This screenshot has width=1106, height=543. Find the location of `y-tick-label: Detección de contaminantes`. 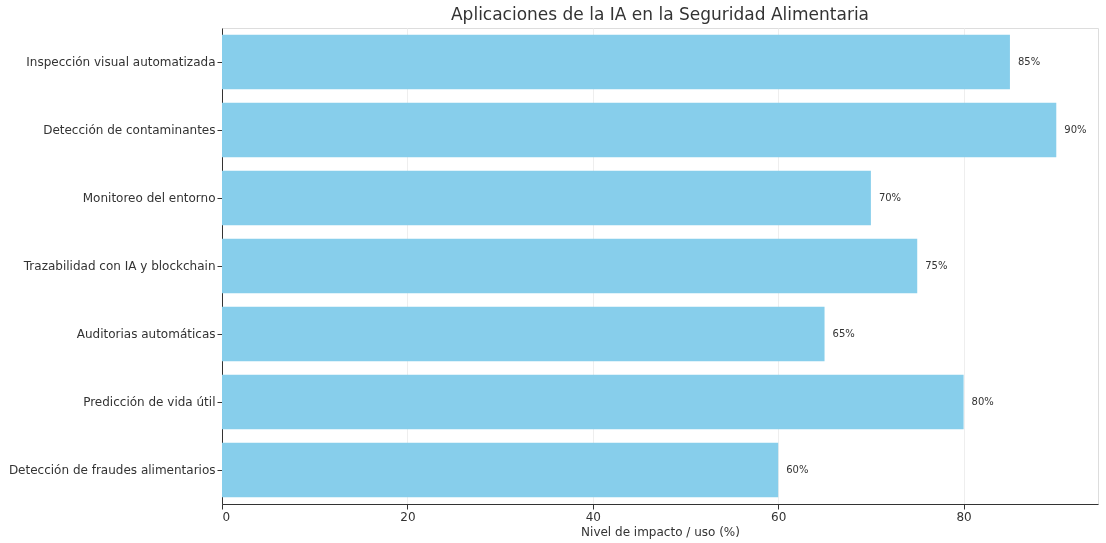

y-tick-label: Detección de contaminantes is located at coordinates (129, 130).